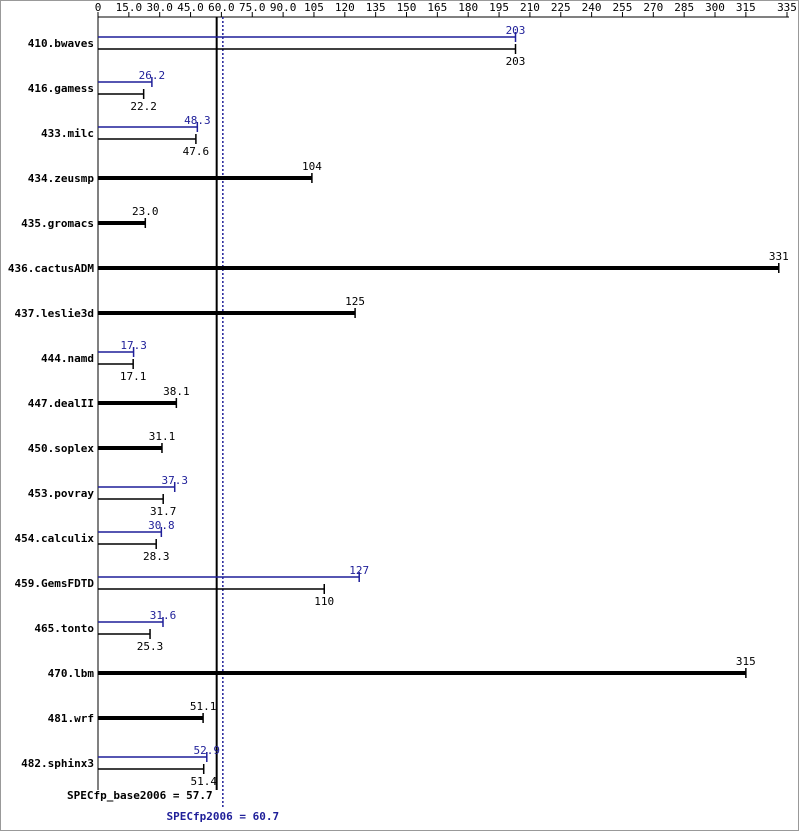 Image resolution: width=799 pixels, height=831 pixels. What do you see at coordinates (196, 151) in the screenshot?
I see `value-label: 47.6` at bounding box center [196, 151].